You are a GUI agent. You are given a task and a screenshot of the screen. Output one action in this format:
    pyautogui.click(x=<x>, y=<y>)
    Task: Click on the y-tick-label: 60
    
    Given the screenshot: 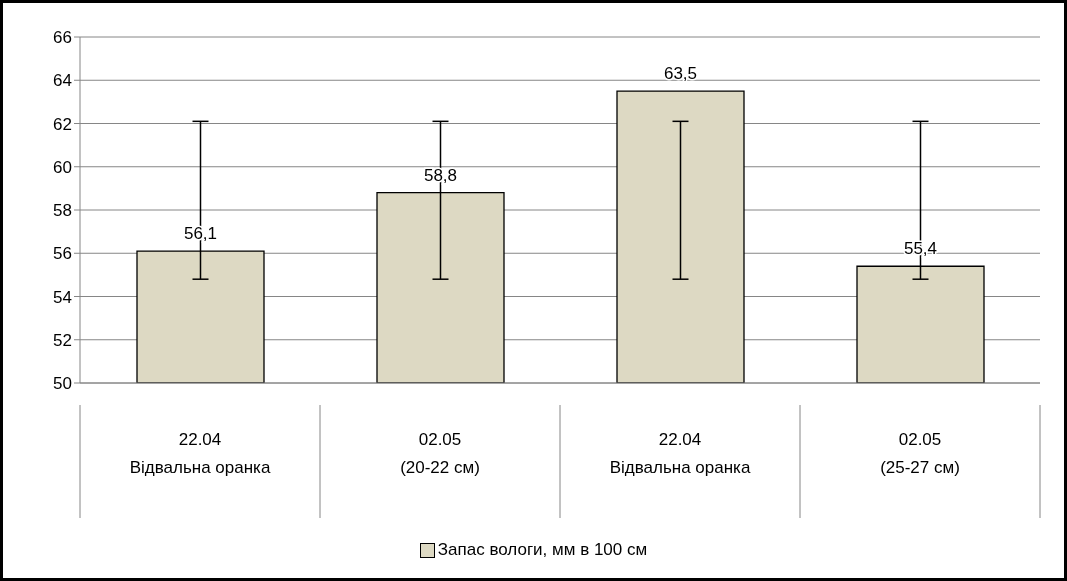 What is the action you would take?
    pyautogui.click(x=62, y=167)
    